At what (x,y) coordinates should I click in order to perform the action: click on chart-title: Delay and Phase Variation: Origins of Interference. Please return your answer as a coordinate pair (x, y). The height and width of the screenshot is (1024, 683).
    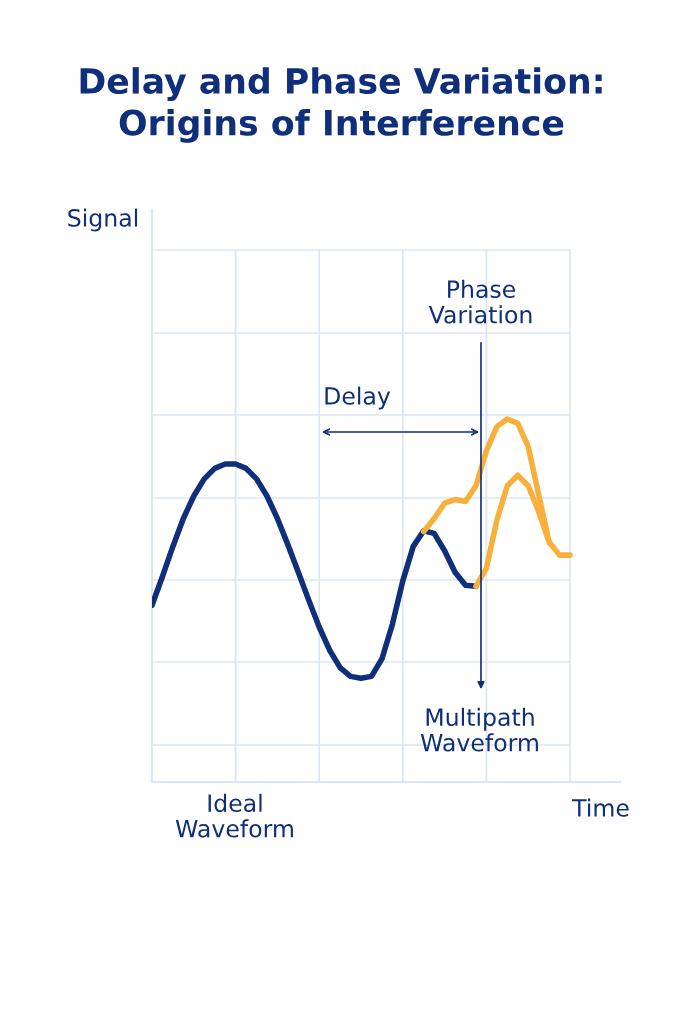
    Looking at the image, I should click on (341, 105).